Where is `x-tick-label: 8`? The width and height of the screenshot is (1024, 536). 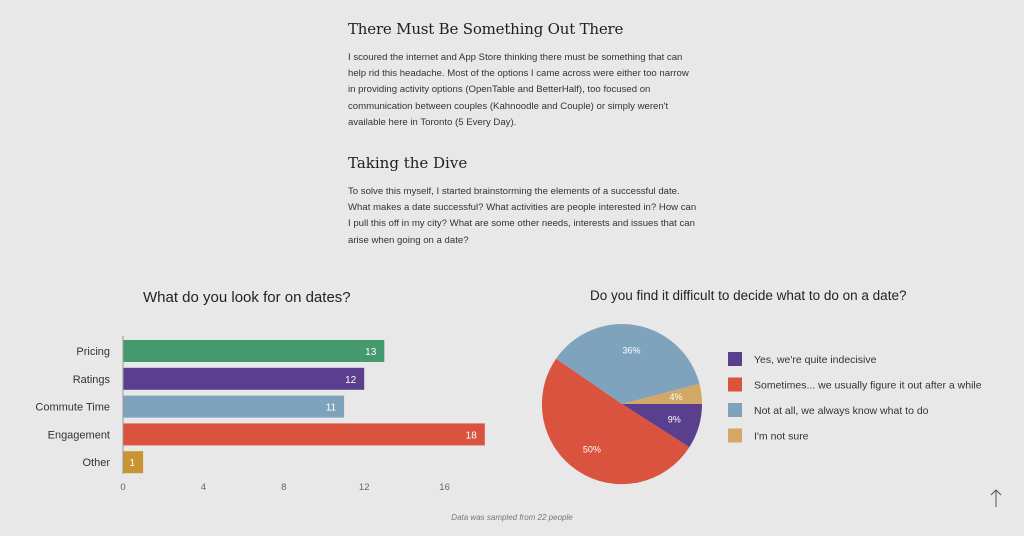 x-tick-label: 8 is located at coordinates (283, 487).